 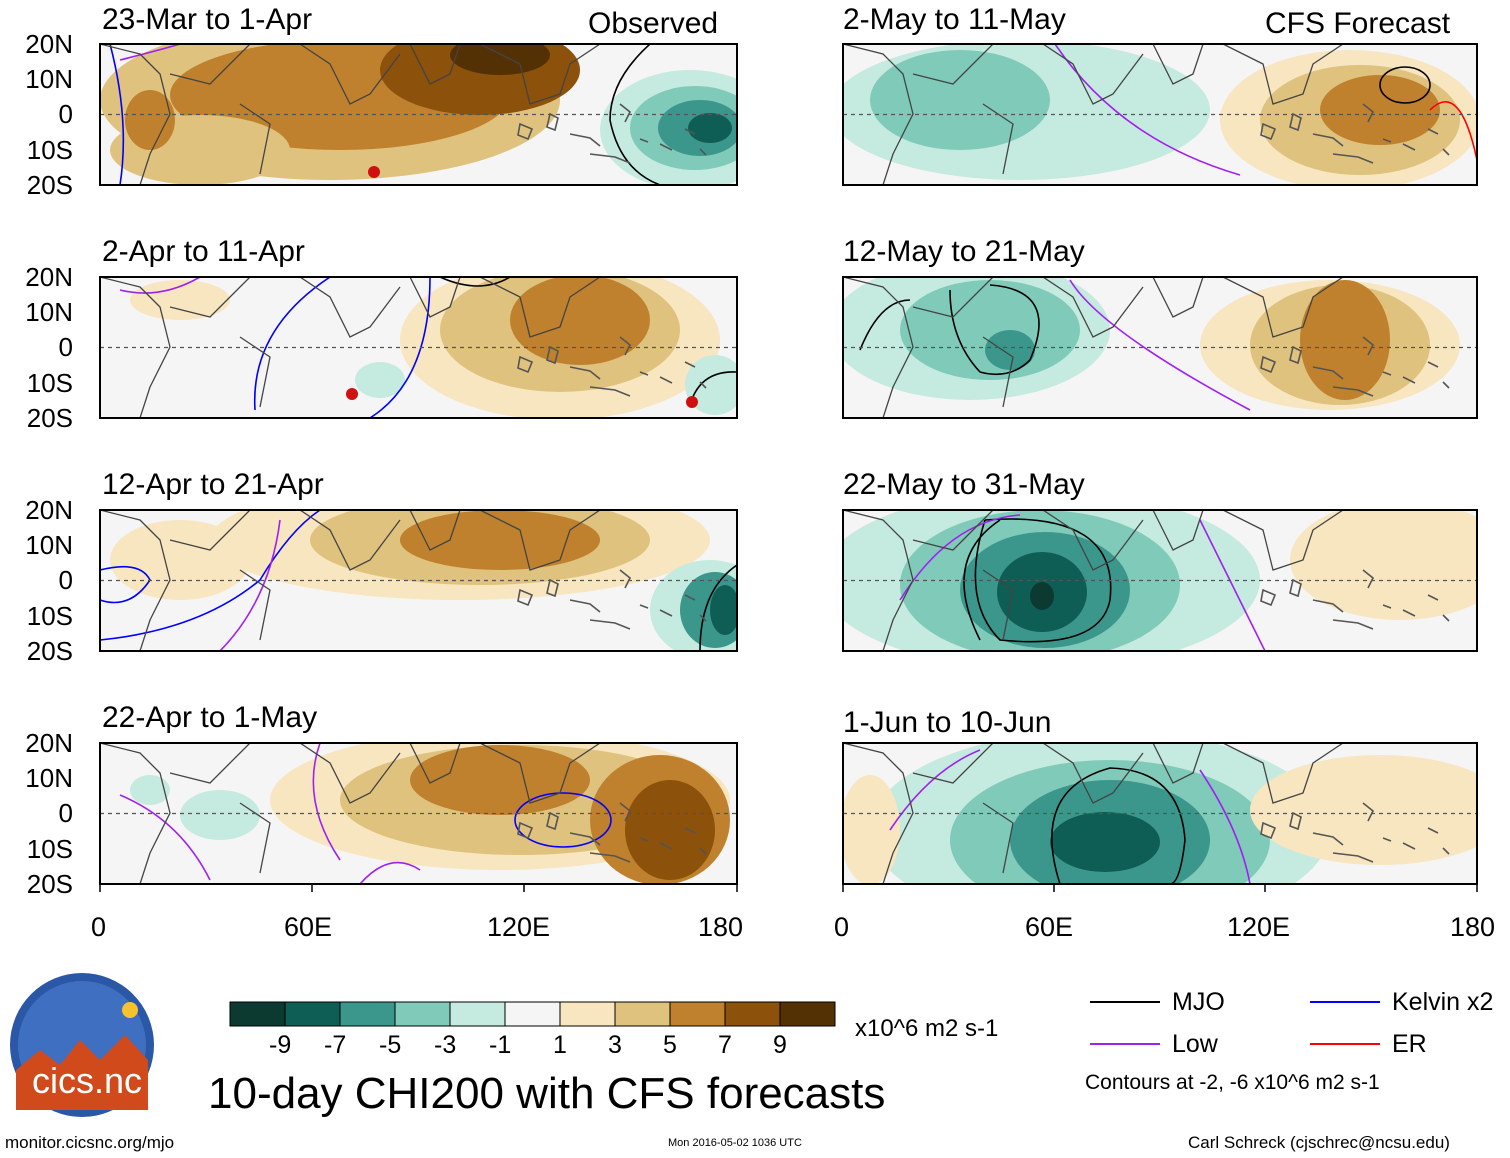 What do you see at coordinates (280, 1045) in the screenshot?
I see `colorbar-tick-label: -9` at bounding box center [280, 1045].